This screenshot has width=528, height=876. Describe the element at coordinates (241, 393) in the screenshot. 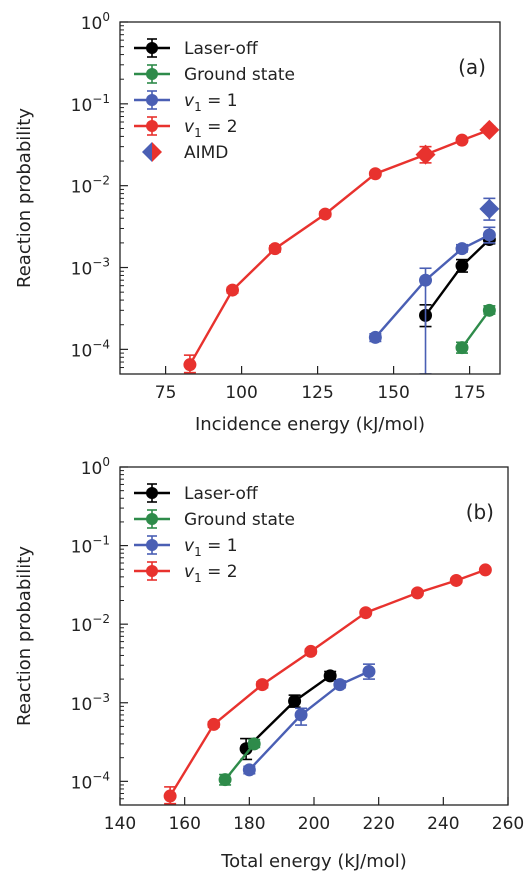

I see `x-tick-label: 100` at that location.